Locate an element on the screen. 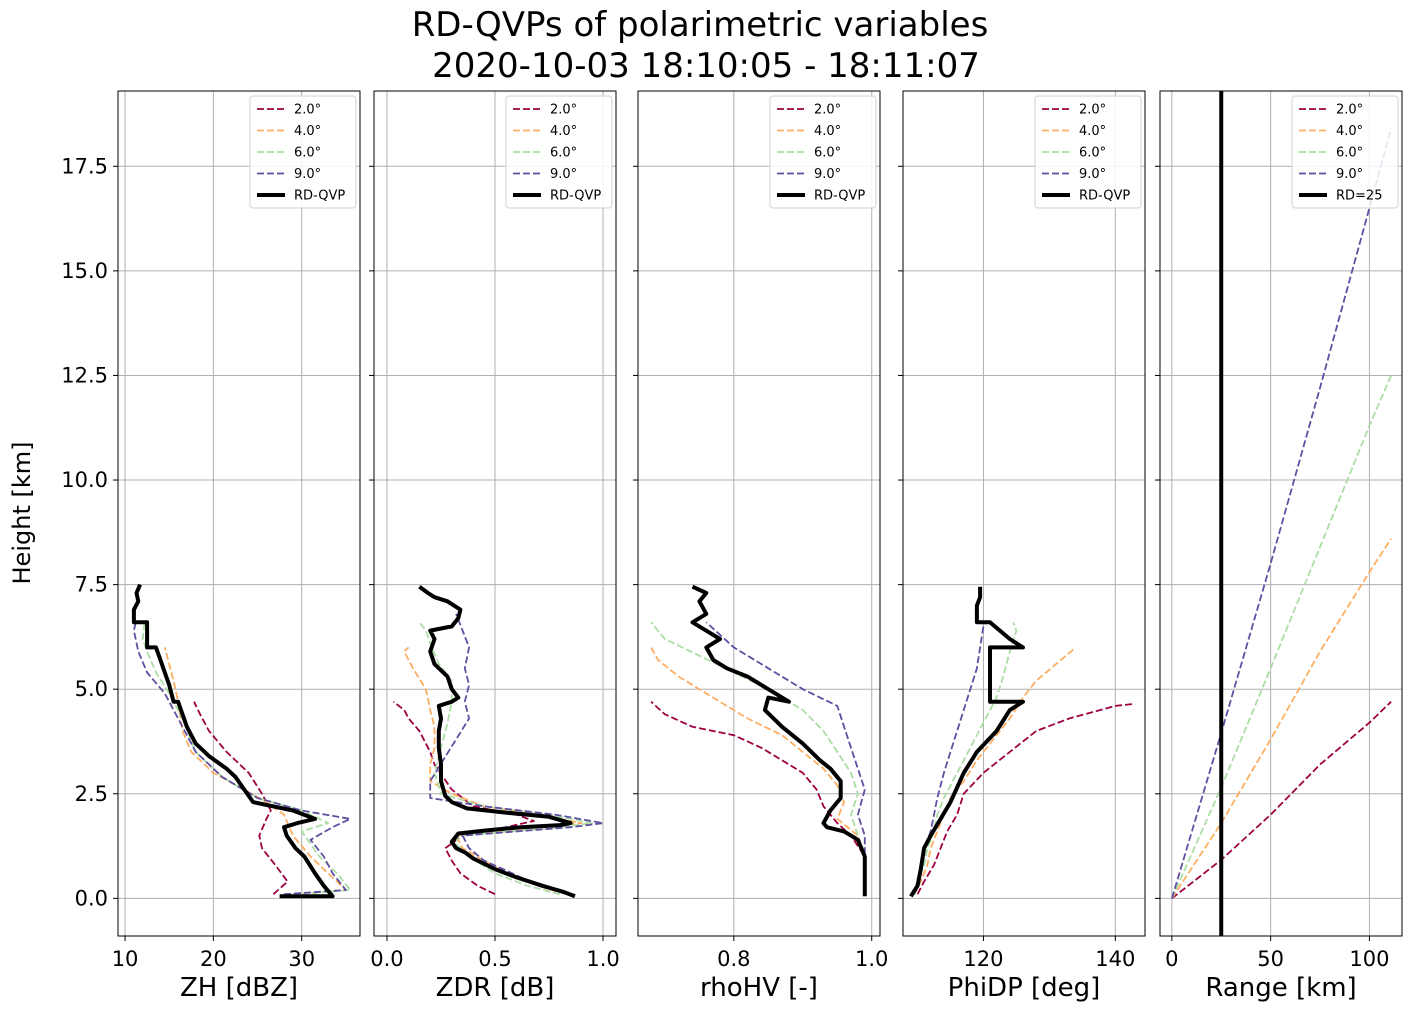  x-tick-label: 20 is located at coordinates (213, 959).